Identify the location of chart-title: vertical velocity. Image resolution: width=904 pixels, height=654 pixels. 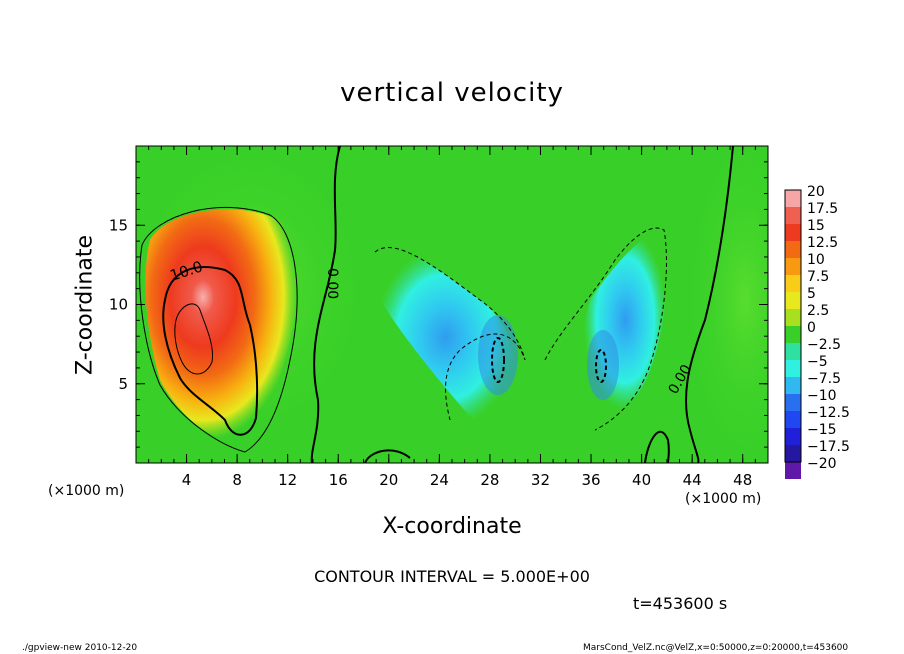
(452, 93).